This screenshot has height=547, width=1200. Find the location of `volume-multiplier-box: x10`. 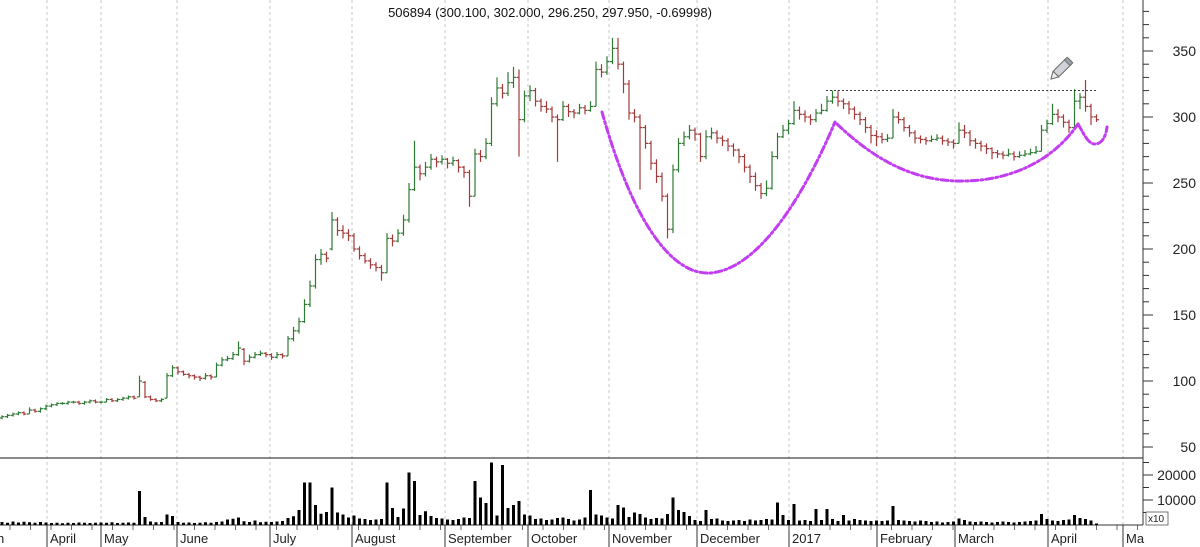

volume-multiplier-box: x10 is located at coordinates (1157, 518).